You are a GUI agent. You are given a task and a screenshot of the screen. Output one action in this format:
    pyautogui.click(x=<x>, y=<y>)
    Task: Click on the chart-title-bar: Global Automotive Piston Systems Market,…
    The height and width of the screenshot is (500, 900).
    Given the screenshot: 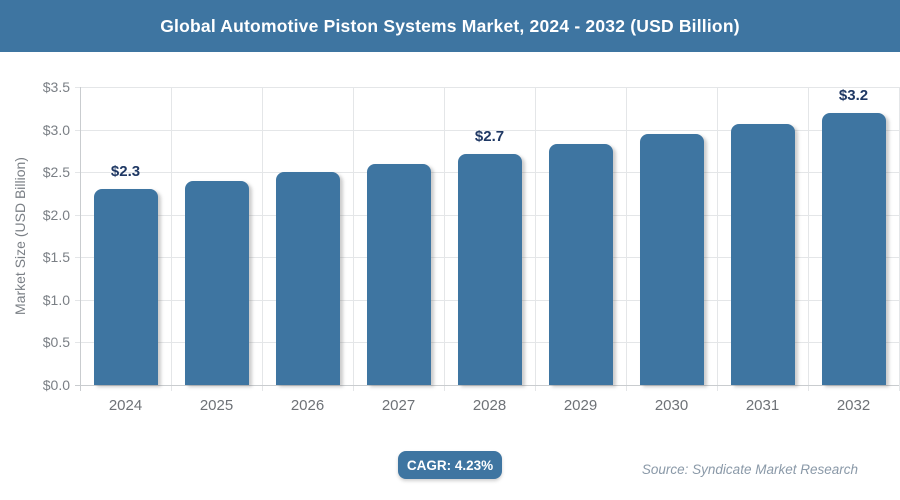 What is the action you would take?
    pyautogui.click(x=450, y=26)
    